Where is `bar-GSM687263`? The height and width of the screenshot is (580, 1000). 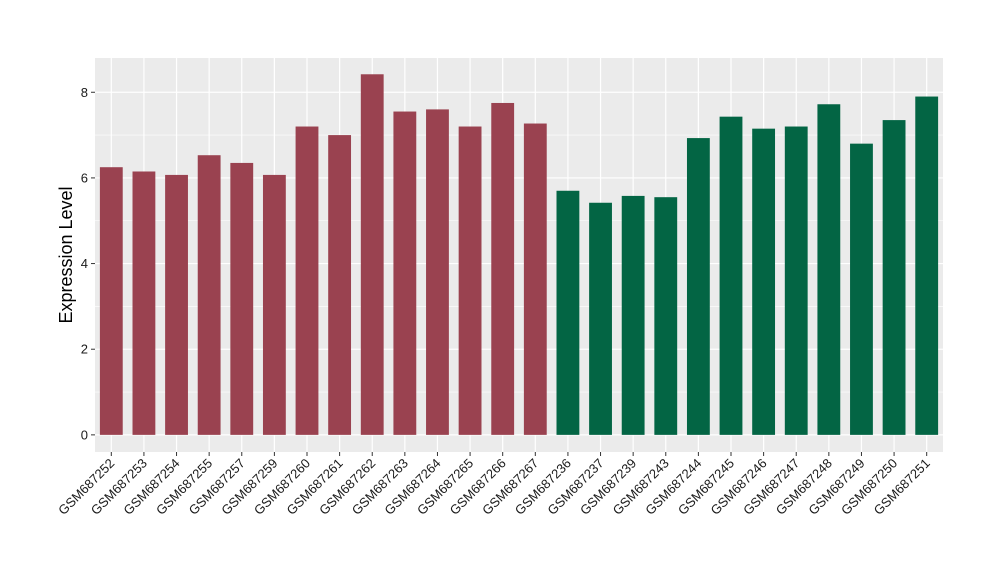
bar-GSM687263 is located at coordinates (405, 273).